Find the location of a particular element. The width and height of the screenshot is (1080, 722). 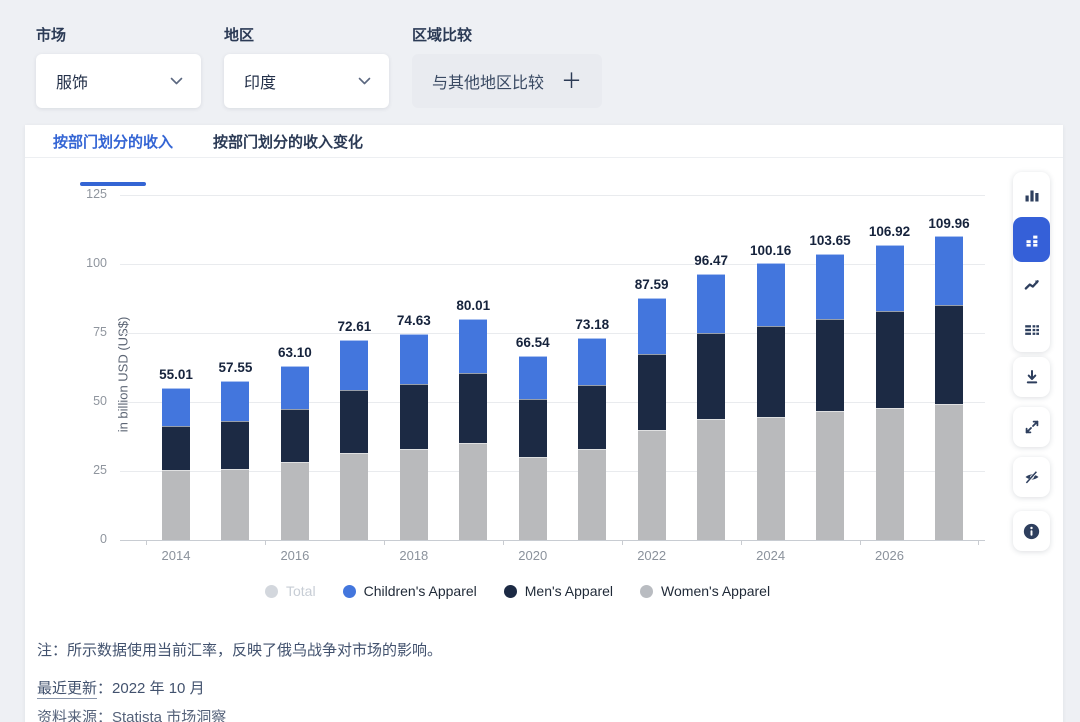

legend-item-children-s-apparel: Children's Apparel is located at coordinates (409, 591).